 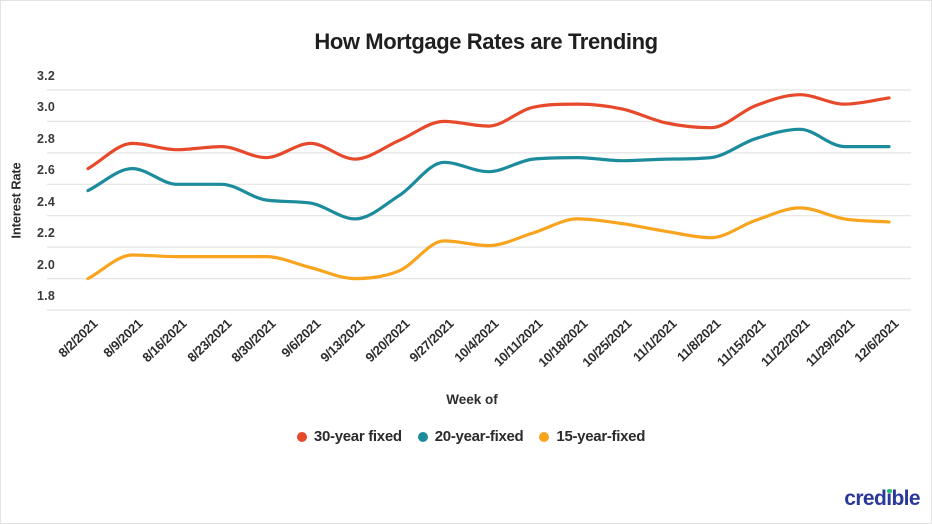 I want to click on legend-label: 15-year-fixed, so click(x=601, y=436).